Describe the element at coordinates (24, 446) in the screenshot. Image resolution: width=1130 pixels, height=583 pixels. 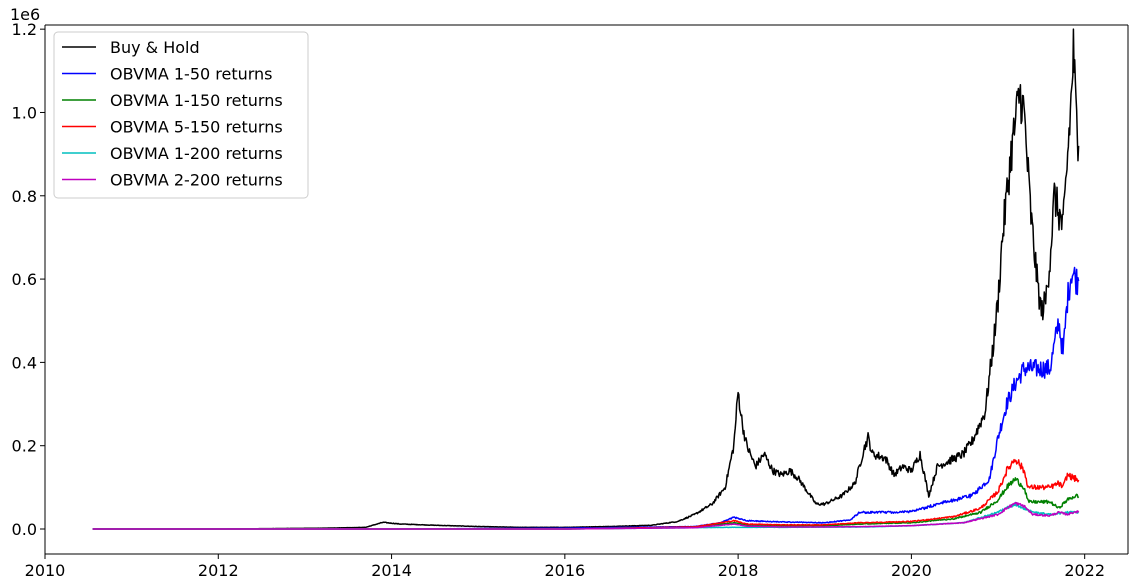
I see `y-tick-label: 0.2` at that location.